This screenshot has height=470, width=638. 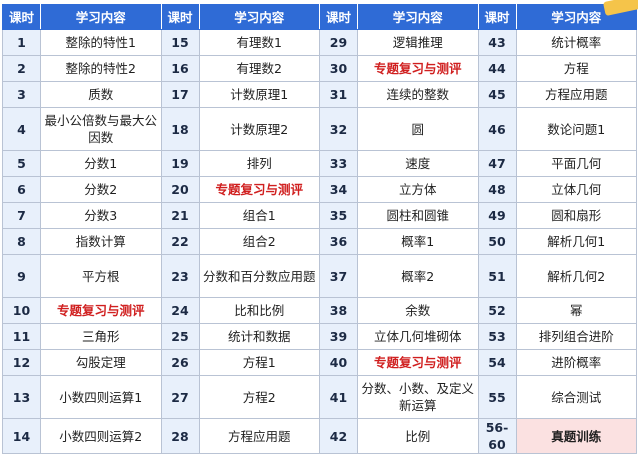 I want to click on lesson-number-cell: 10, so click(x=21, y=310).